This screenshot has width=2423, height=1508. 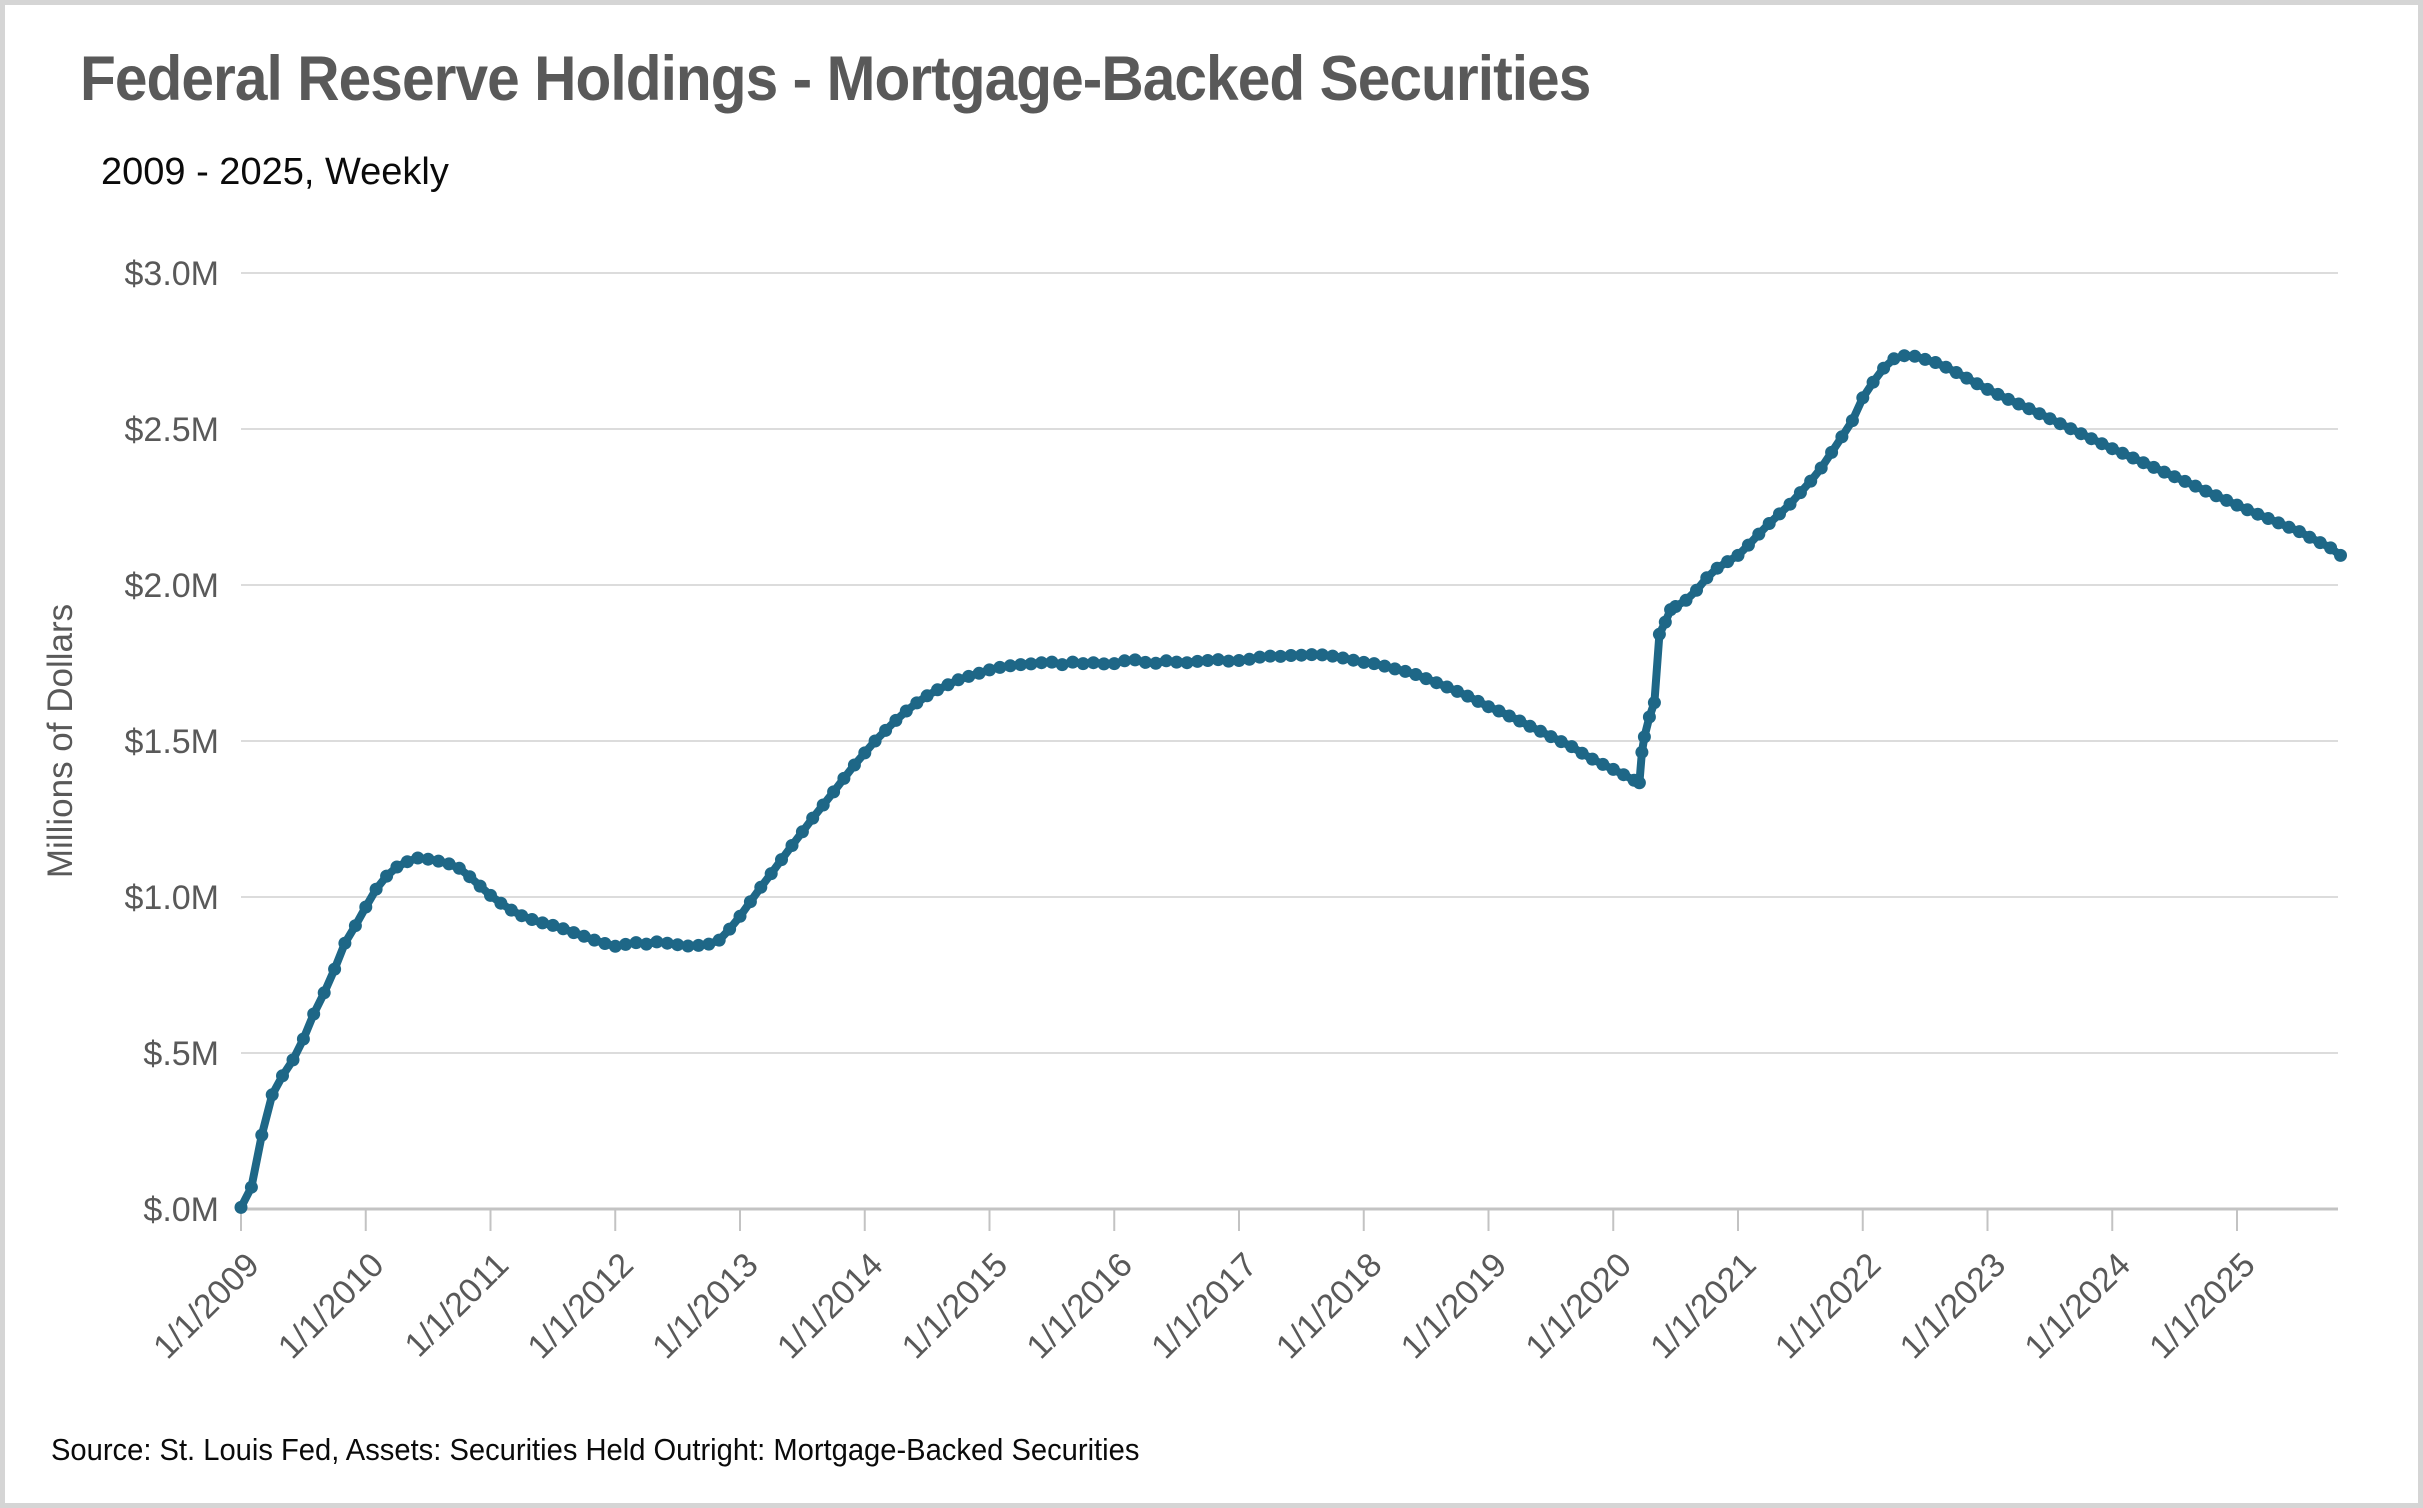 What do you see at coordinates (1953, 1306) in the screenshot?
I see `x-tick-label: 1/1/2023` at bounding box center [1953, 1306].